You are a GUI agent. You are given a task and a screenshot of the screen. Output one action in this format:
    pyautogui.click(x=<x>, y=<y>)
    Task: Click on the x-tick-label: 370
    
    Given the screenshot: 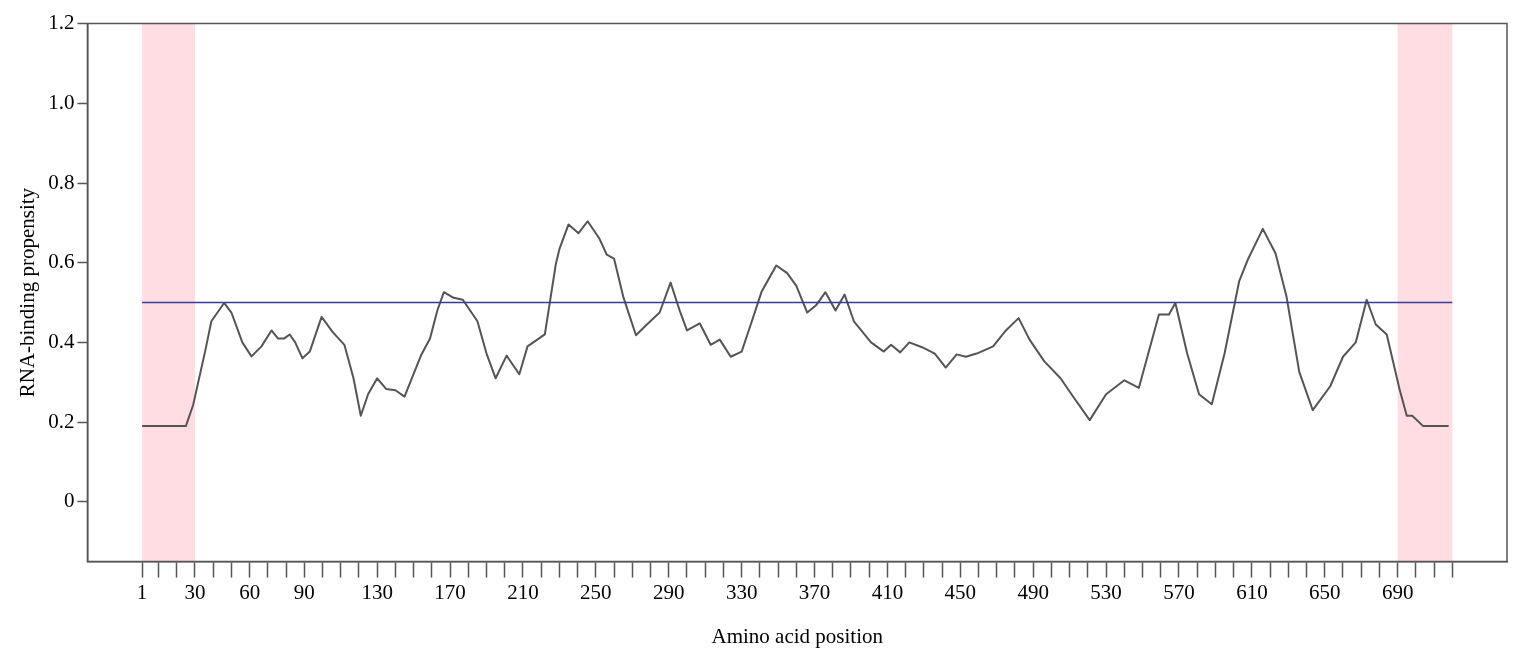 What is the action you would take?
    pyautogui.click(x=814, y=591)
    